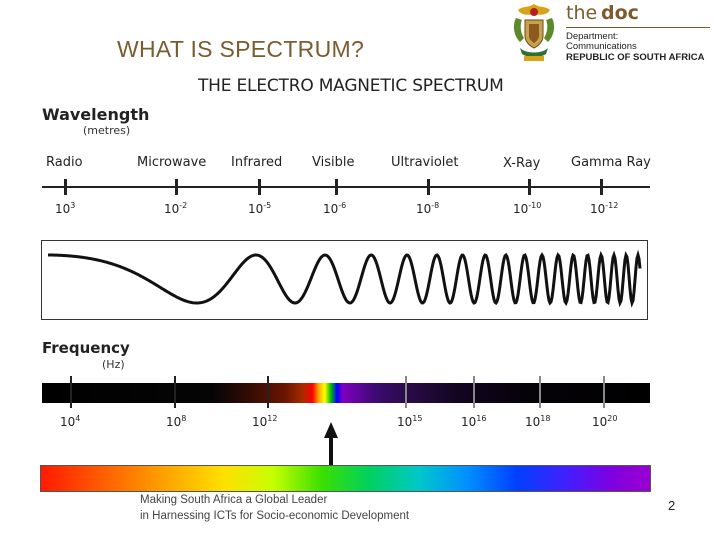 This screenshot has height=540, width=720. I want to click on band-microwave: Microwave, so click(172, 162).